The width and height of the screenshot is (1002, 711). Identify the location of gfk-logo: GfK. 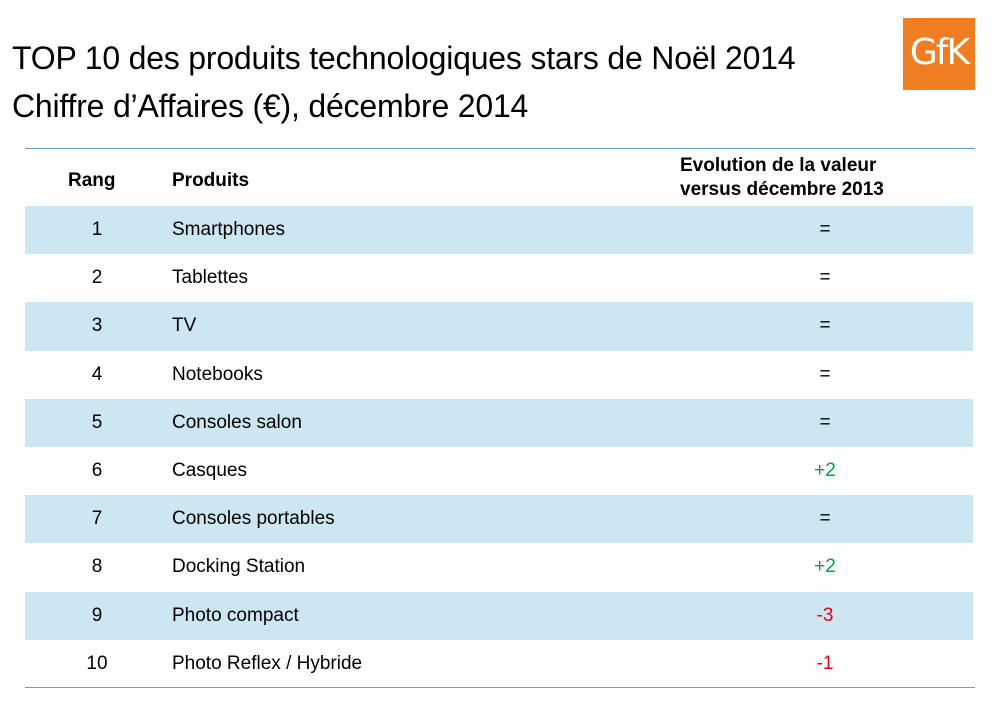
(939, 54).